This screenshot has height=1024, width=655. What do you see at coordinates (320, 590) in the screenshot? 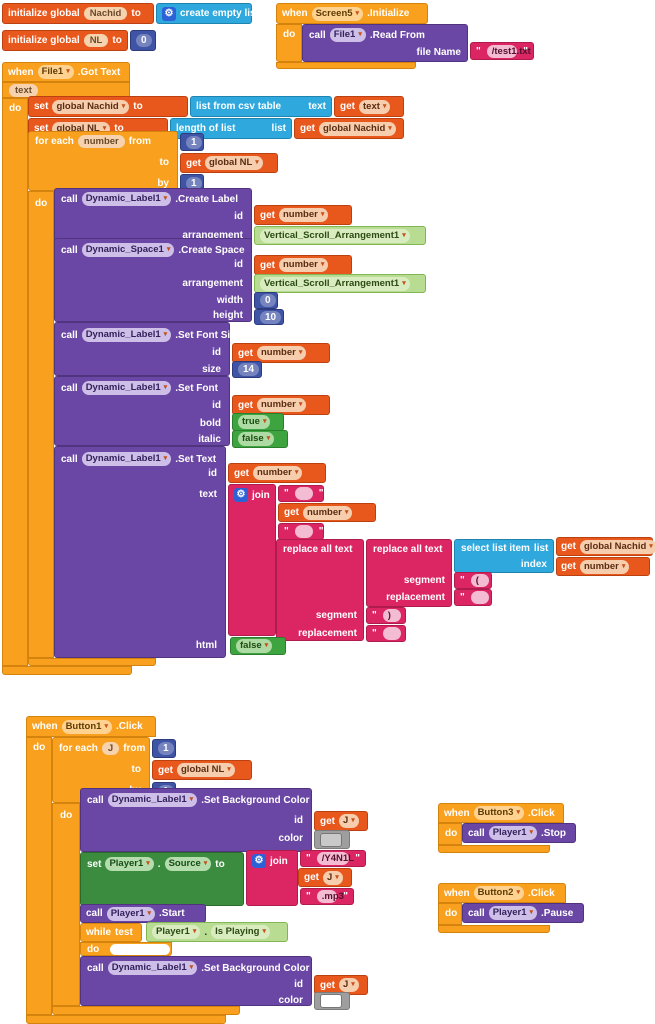
I see `block-replace-all-text-outer: replace all text segment replacement` at bounding box center [320, 590].